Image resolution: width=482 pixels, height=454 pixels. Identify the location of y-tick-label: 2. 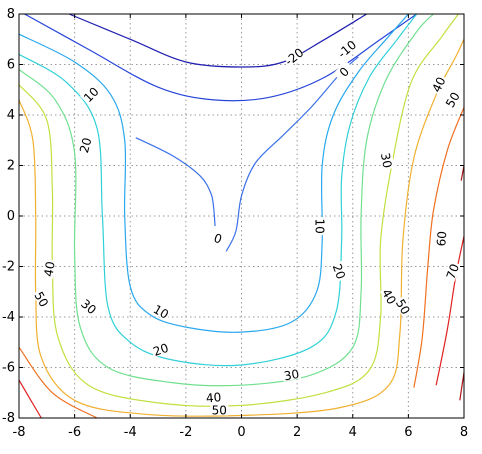
(11, 166).